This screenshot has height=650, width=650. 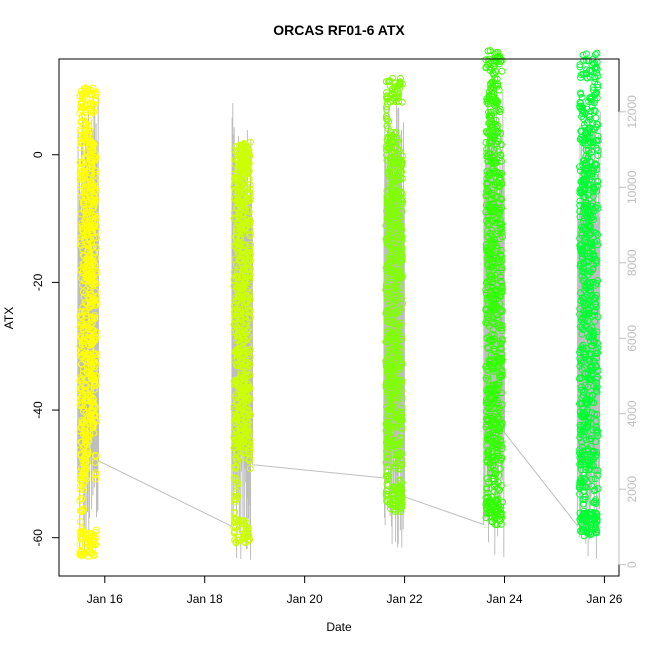 I want to click on x-tick-label: Jan 24, so click(x=504, y=599).